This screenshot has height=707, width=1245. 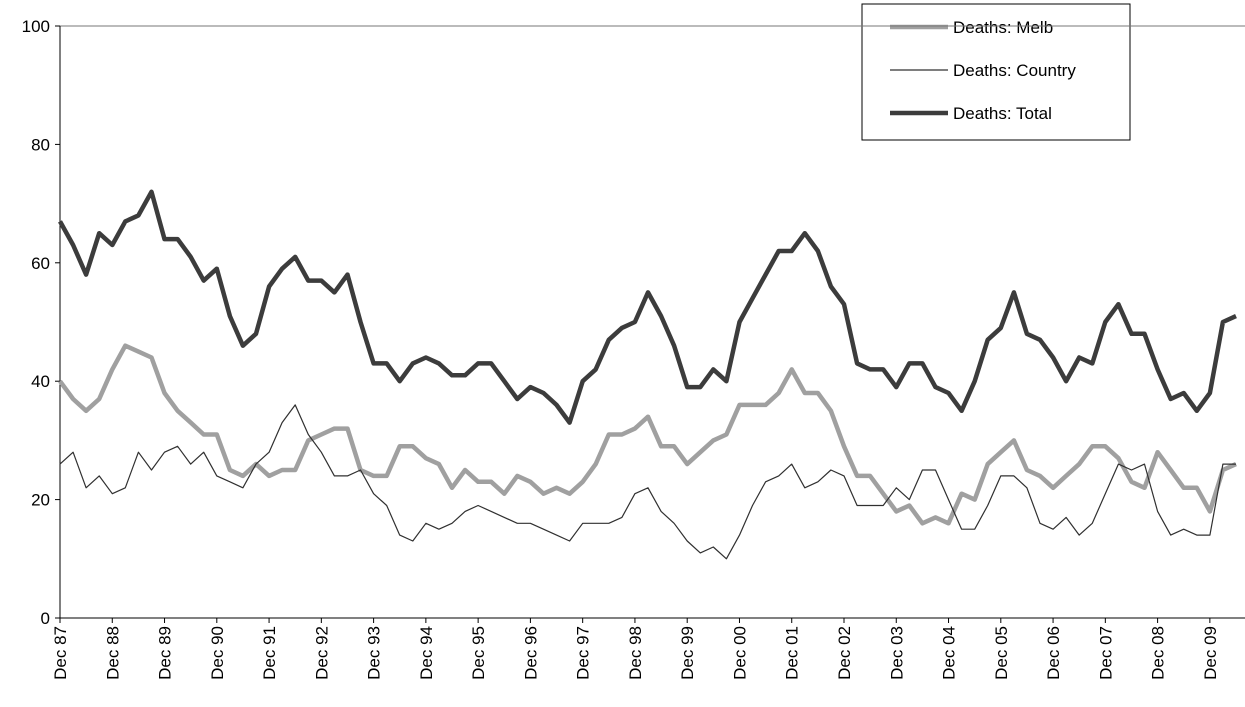 I want to click on x-tick-label: Dec 05, so click(x=1001, y=653).